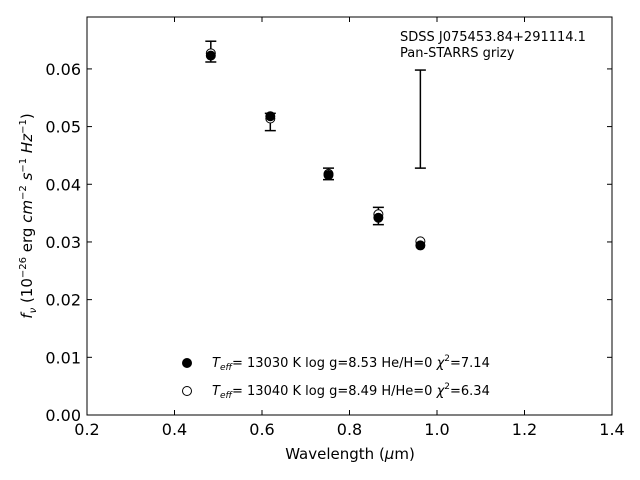 This screenshot has height=480, width=640. I want to click on x-tick-label: 0.2, so click(86, 429).